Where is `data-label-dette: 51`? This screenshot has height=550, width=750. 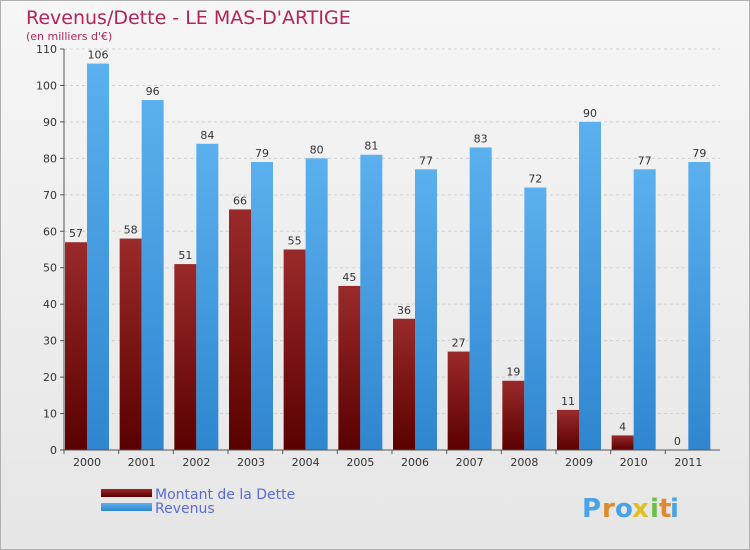 data-label-dette: 51 is located at coordinates (185, 255).